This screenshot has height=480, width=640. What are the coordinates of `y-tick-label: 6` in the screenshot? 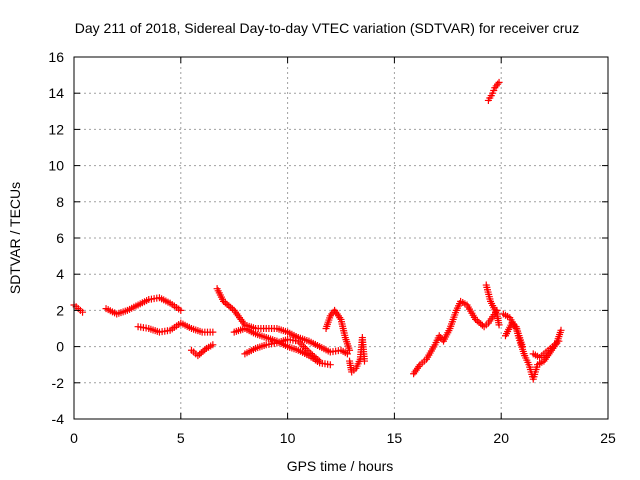 It's located at (60, 238).